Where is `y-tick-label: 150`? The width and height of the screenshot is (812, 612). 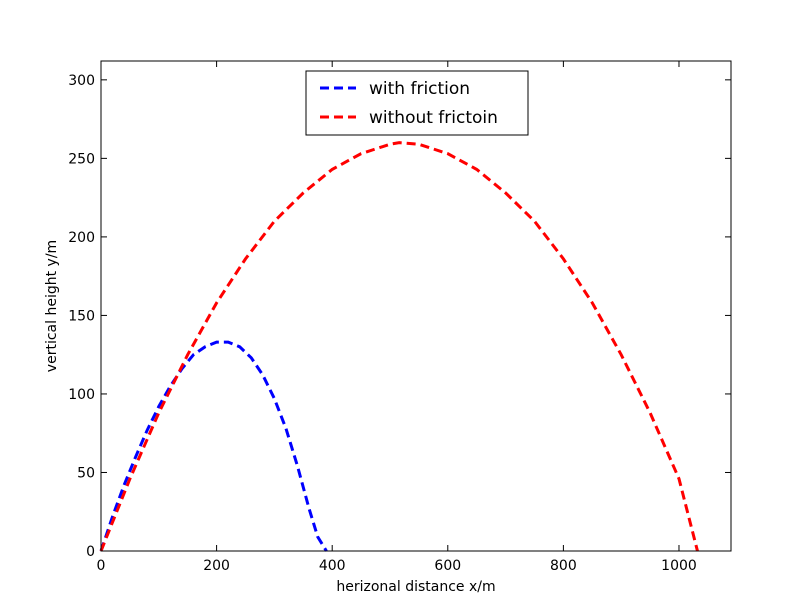
y-tick-label: 150 is located at coordinates (81, 316).